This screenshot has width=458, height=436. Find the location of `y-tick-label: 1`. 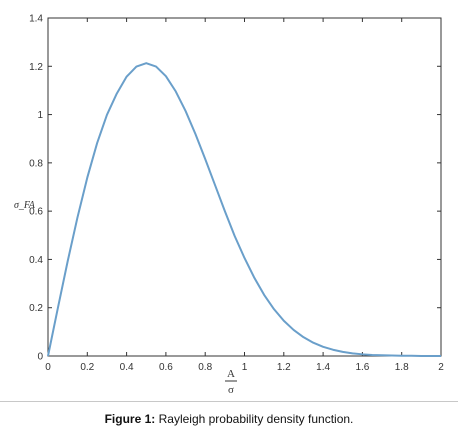

y-tick-label: 1 is located at coordinates (40, 115).